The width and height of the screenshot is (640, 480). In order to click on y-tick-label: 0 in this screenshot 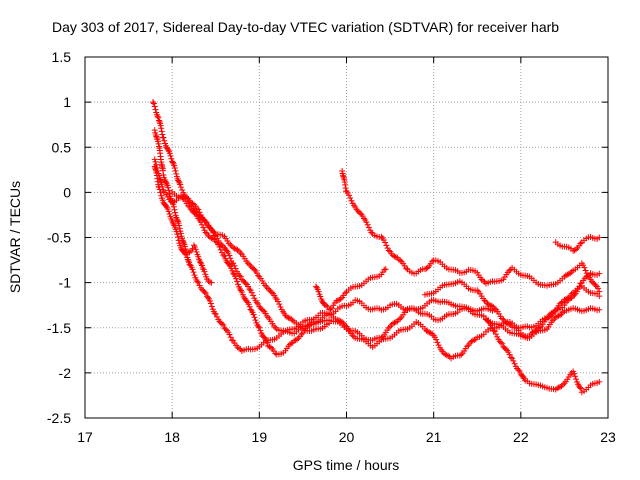, I will do `click(67, 192)`.